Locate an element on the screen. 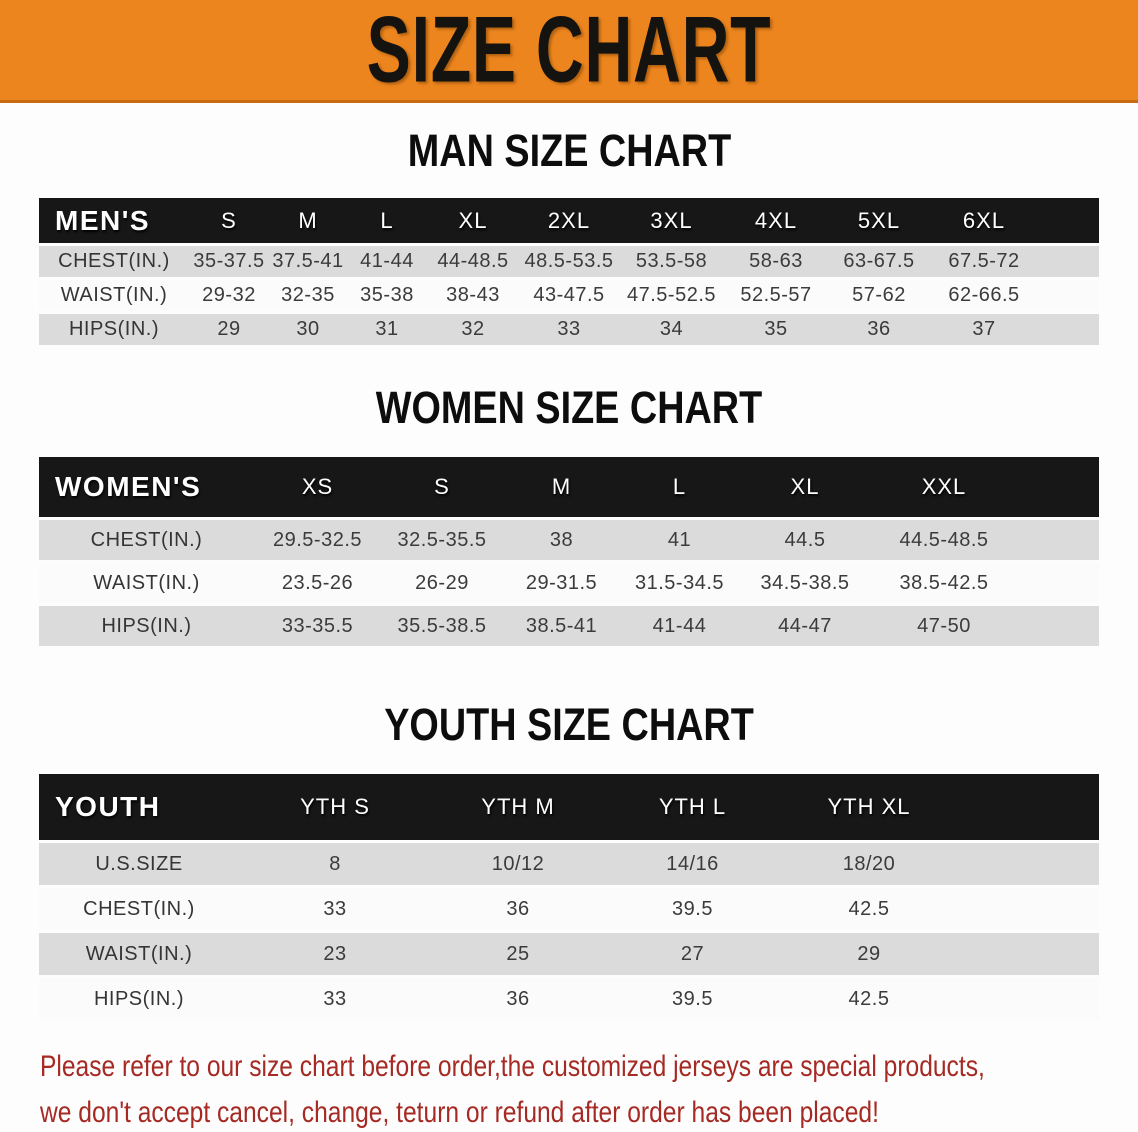 The height and width of the screenshot is (1132, 1138). table-cell: 44-48.5 is located at coordinates (473, 260).